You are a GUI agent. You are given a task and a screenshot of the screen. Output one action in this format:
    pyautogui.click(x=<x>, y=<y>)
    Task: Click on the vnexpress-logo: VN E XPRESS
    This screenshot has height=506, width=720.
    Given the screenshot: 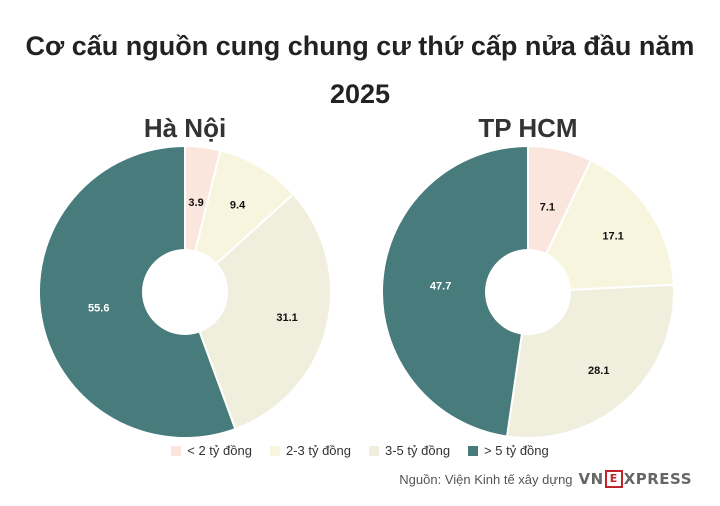 What is the action you would take?
    pyautogui.click(x=635, y=479)
    